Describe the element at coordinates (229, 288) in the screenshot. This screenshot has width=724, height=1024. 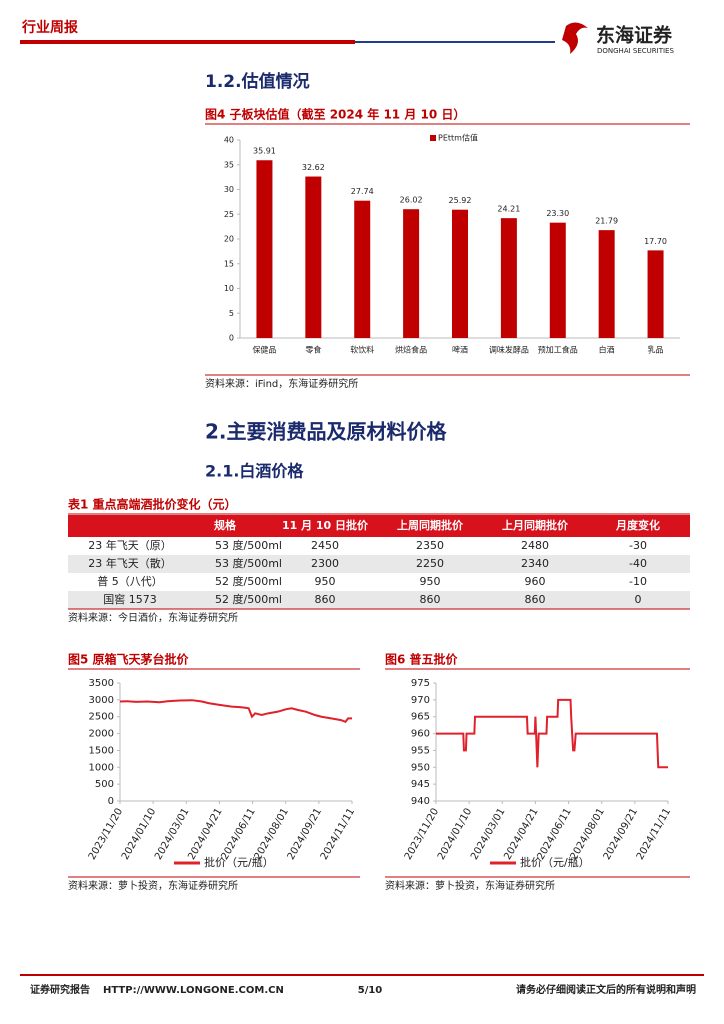
I see `y-tick-label: 10` at that location.